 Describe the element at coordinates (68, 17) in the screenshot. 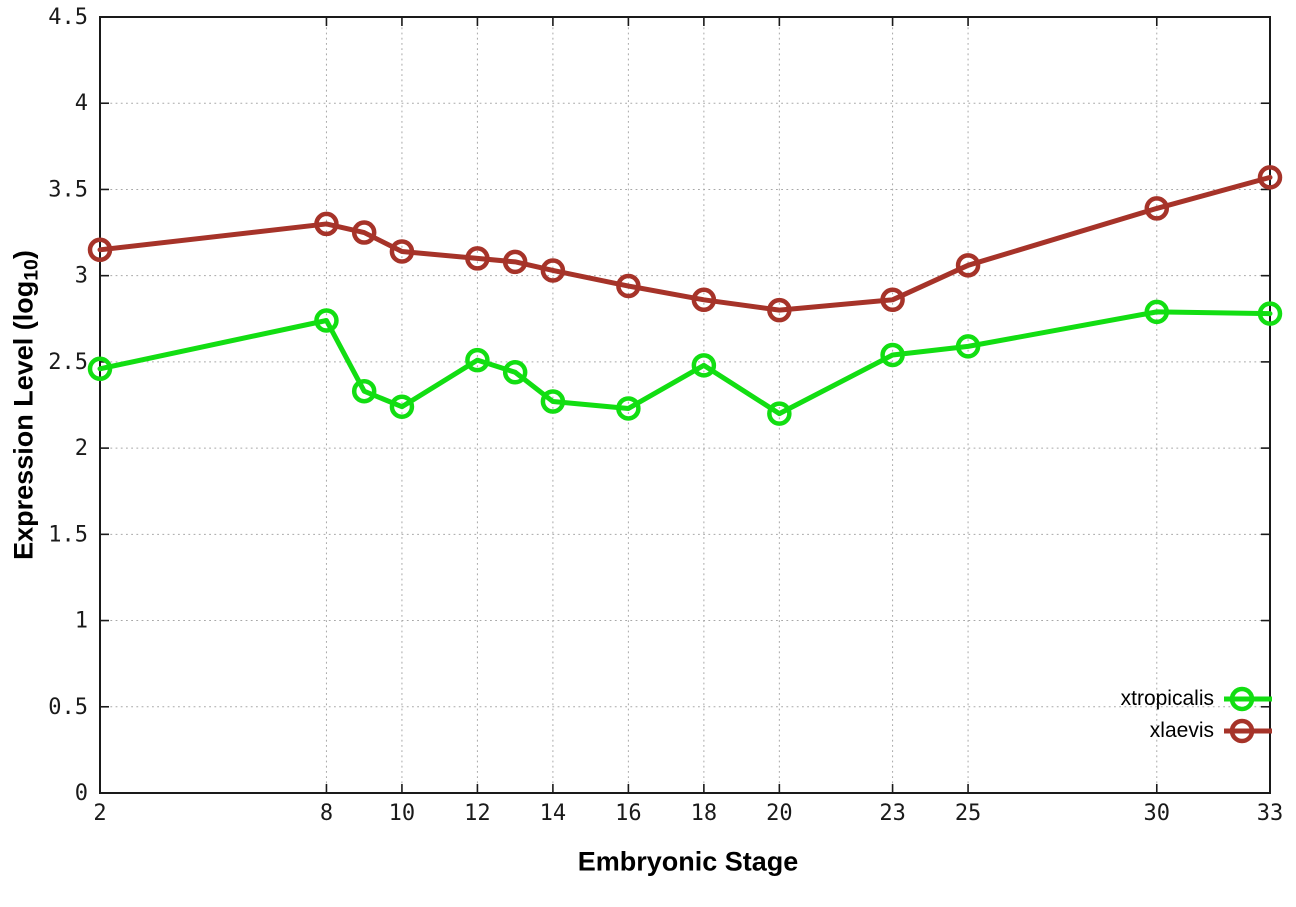

I see `y-tick-label: 4.5` at that location.